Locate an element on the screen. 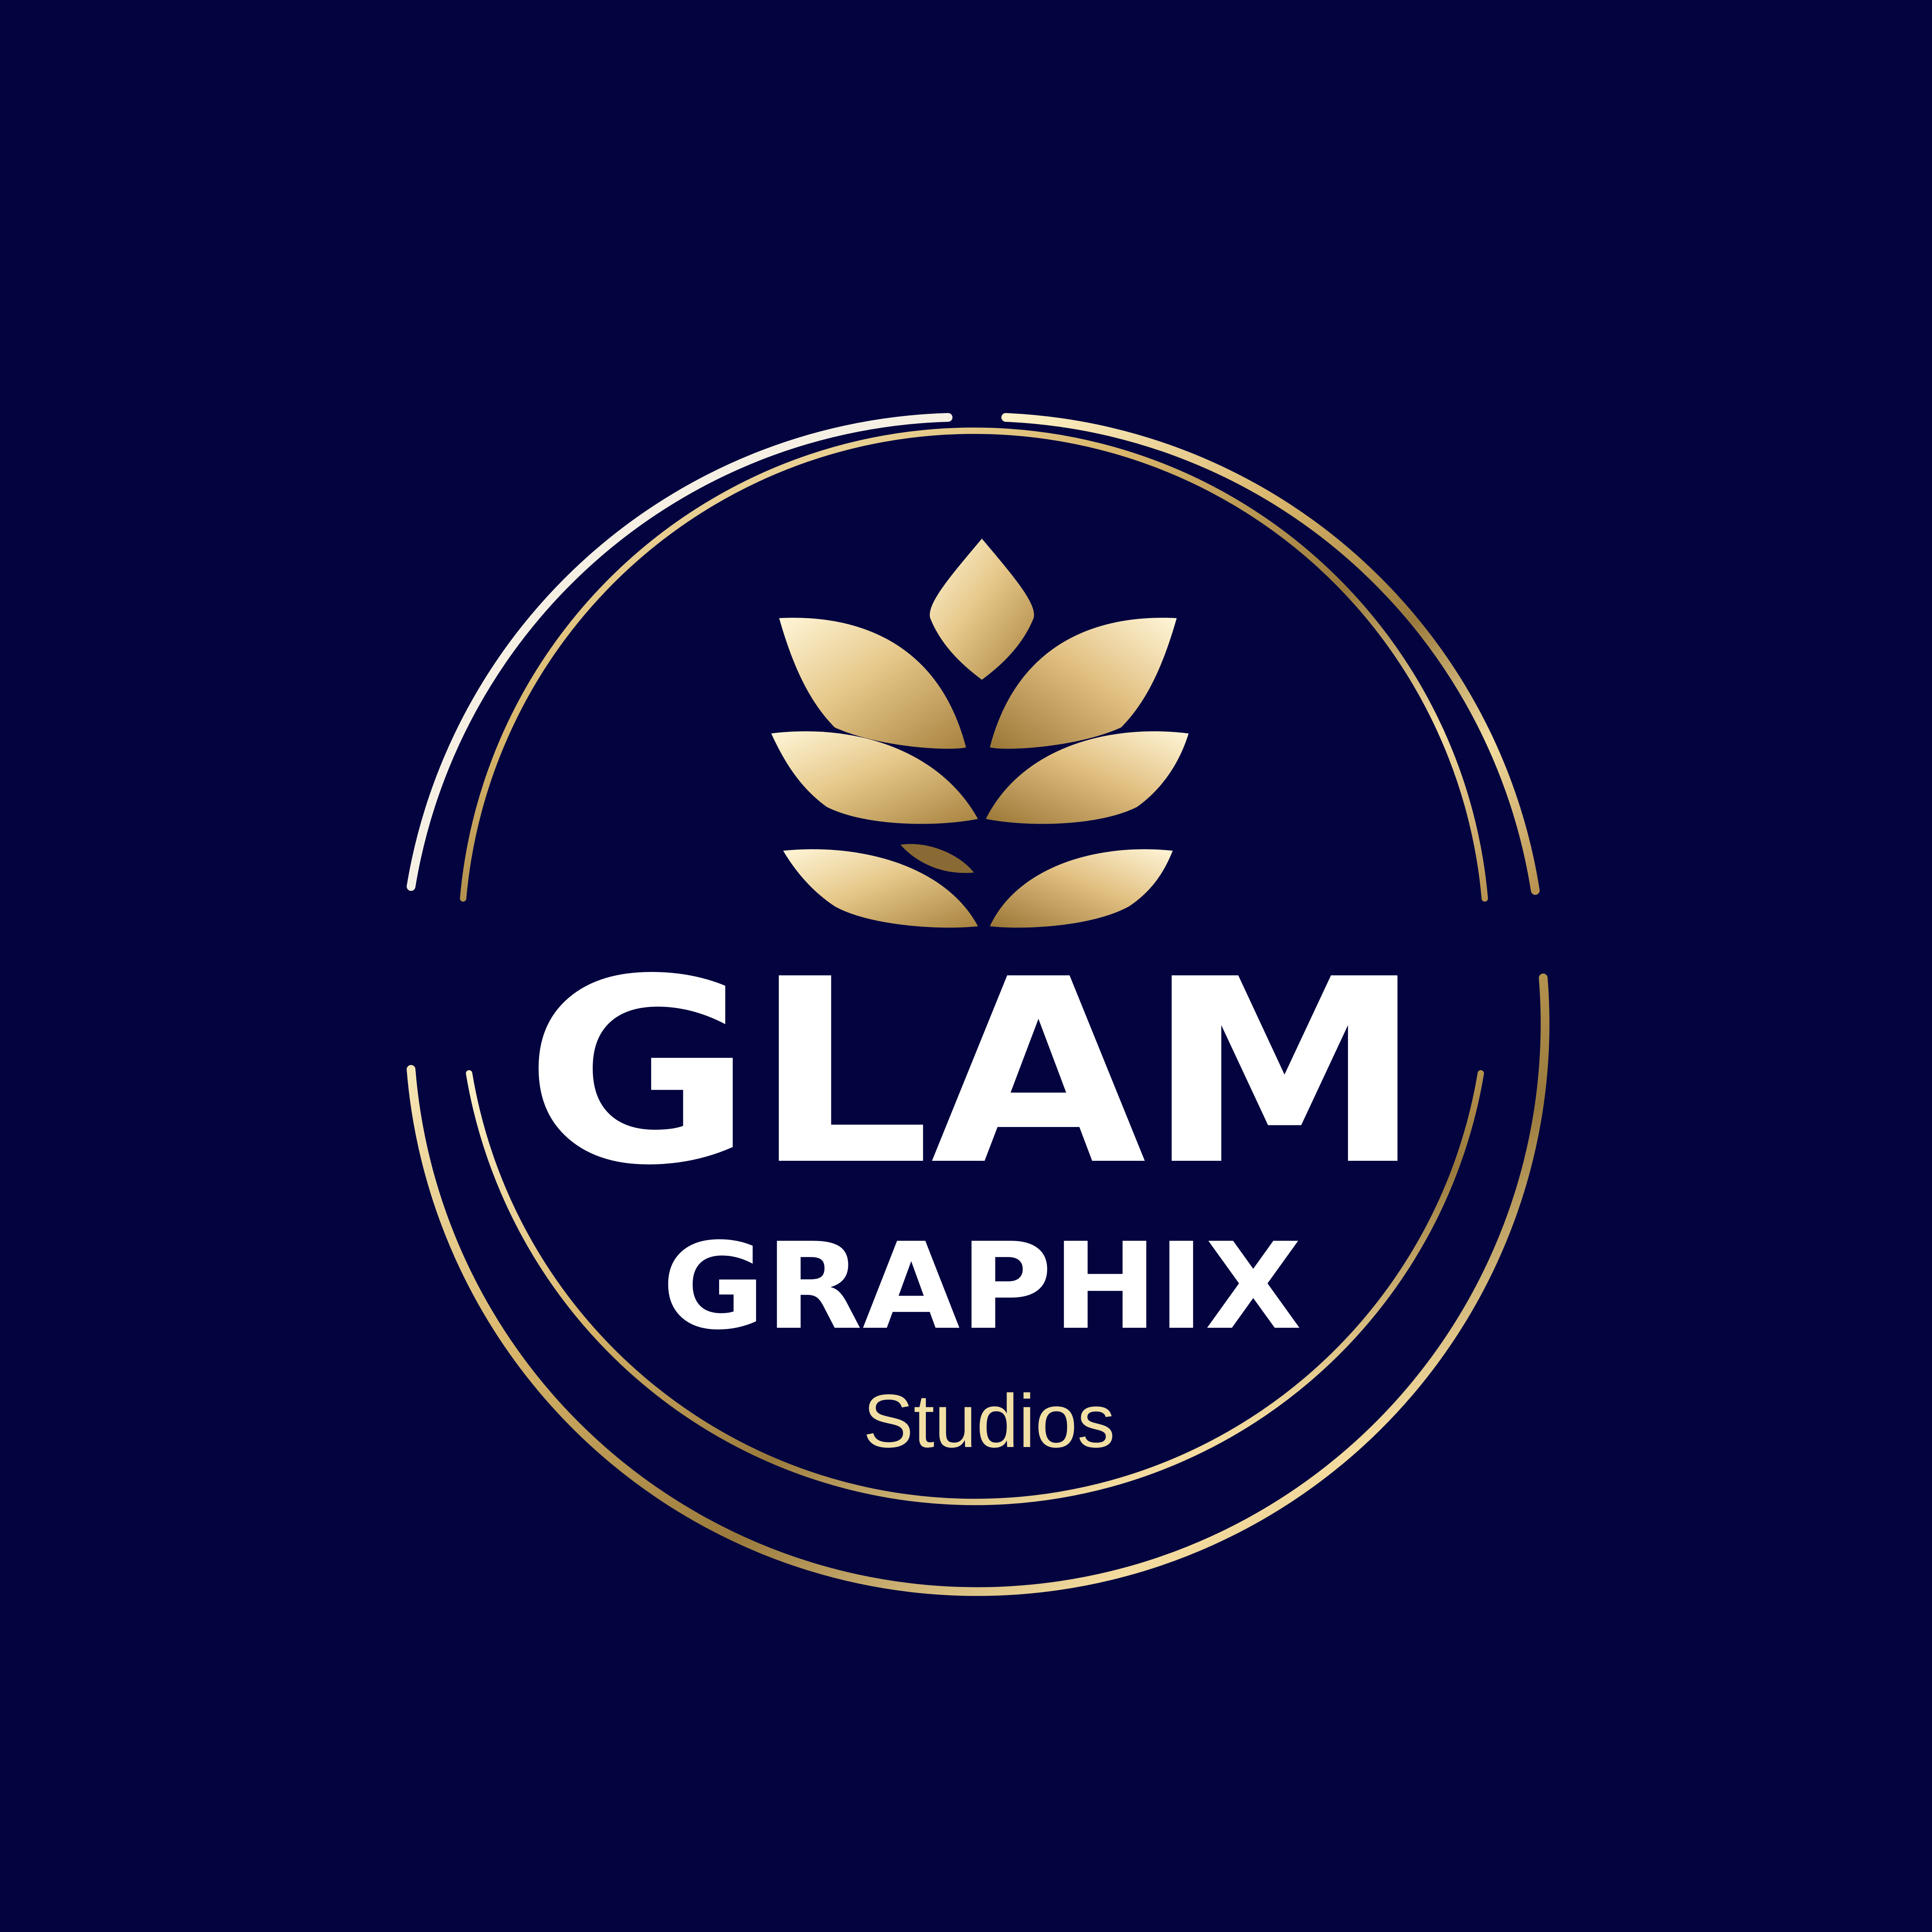  logo-secondary-word: GRAPHIX is located at coordinates (982, 1287).